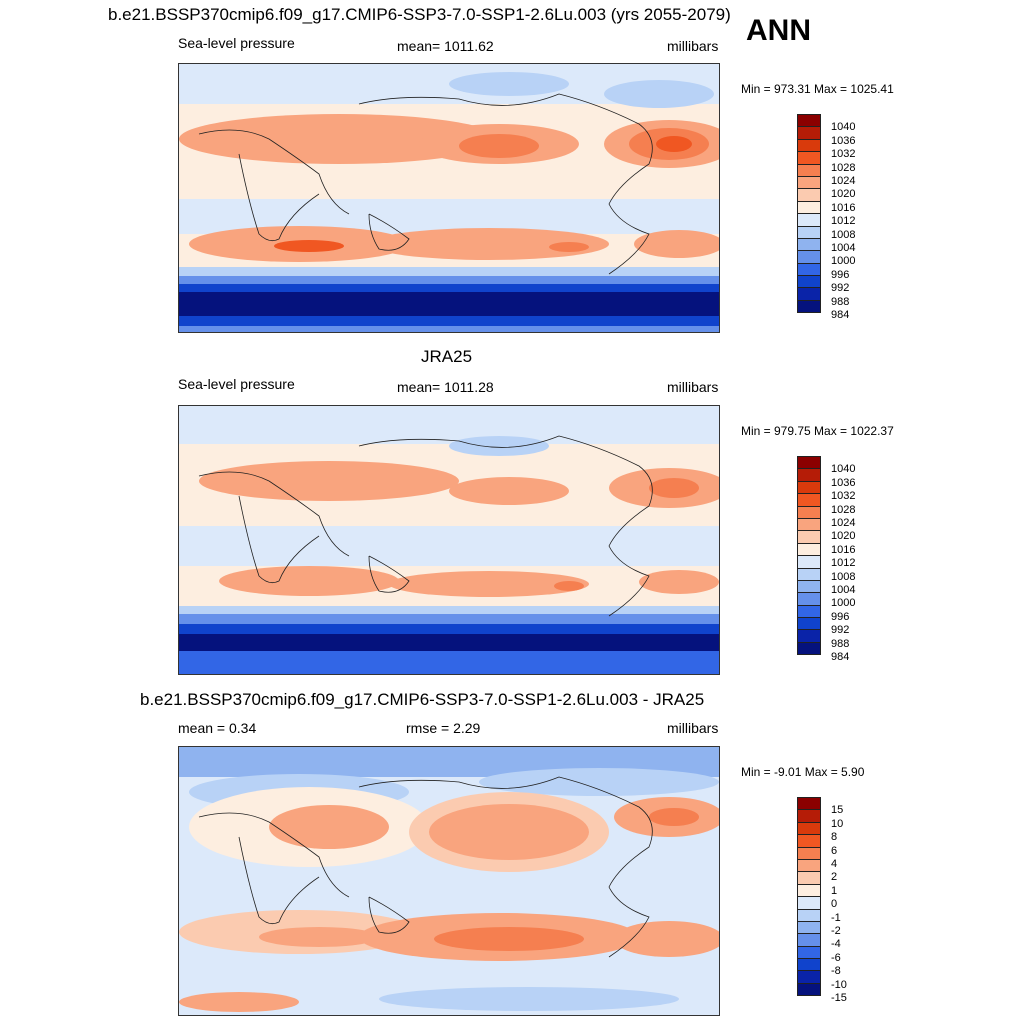 The height and width of the screenshot is (1024, 1024). What do you see at coordinates (445, 387) in the screenshot?
I see `panel2-mean: mean= 1011.28` at bounding box center [445, 387].